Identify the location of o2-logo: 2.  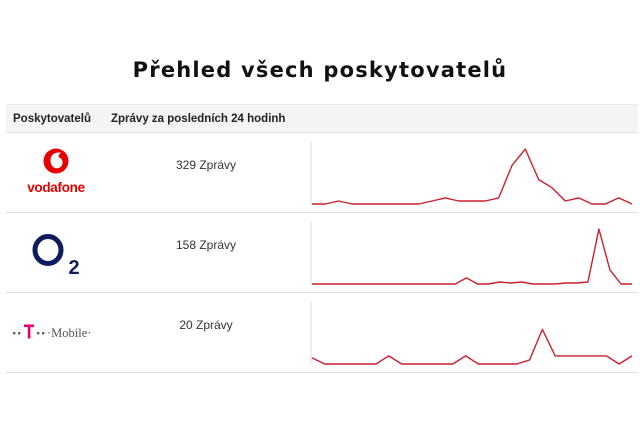
(56, 252).